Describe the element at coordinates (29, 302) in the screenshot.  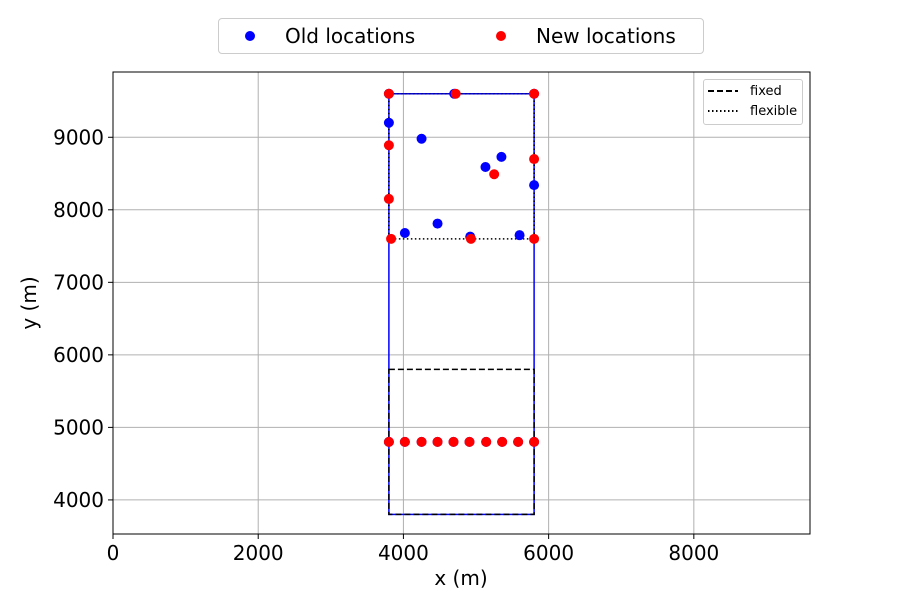
I see `y-axis-label: y (m)` at that location.